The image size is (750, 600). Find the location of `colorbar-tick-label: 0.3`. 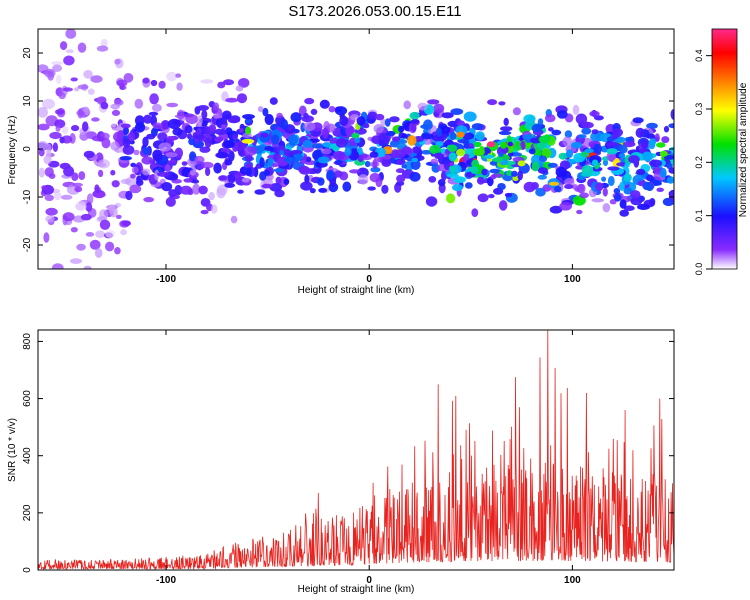

colorbar-tick-label: 0.3 is located at coordinates (699, 109).